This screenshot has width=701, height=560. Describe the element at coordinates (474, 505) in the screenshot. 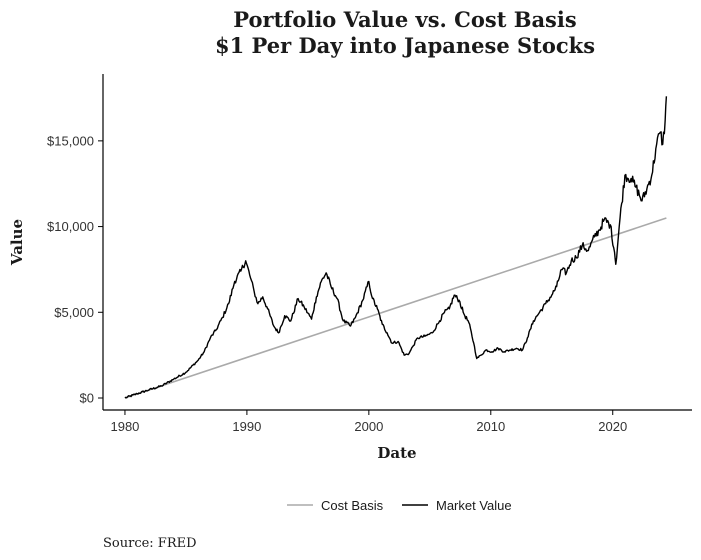

I see `legend-label-market-value: Market Value` at that location.